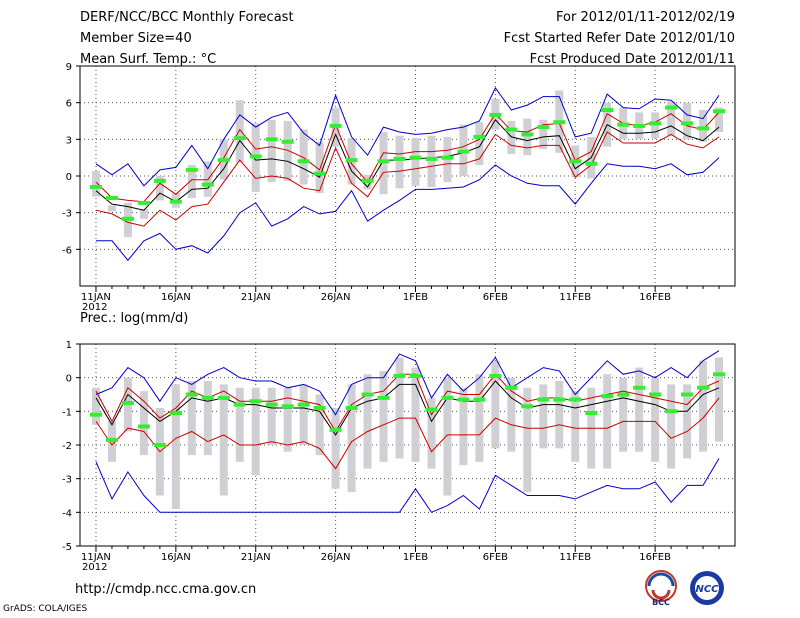 The image size is (800, 618). What do you see at coordinates (407, 485) in the screenshot?
I see `min-line` at bounding box center [407, 485].